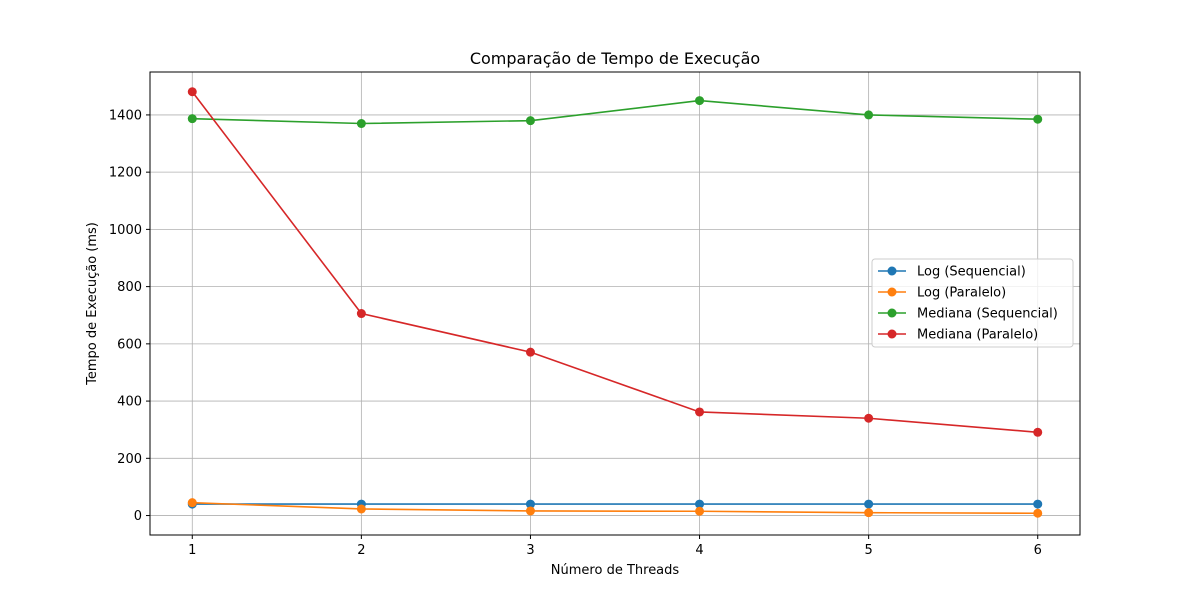 This screenshot has height=600, width=1200. Describe the element at coordinates (868, 550) in the screenshot. I see `x-tick-label: 5` at that location.